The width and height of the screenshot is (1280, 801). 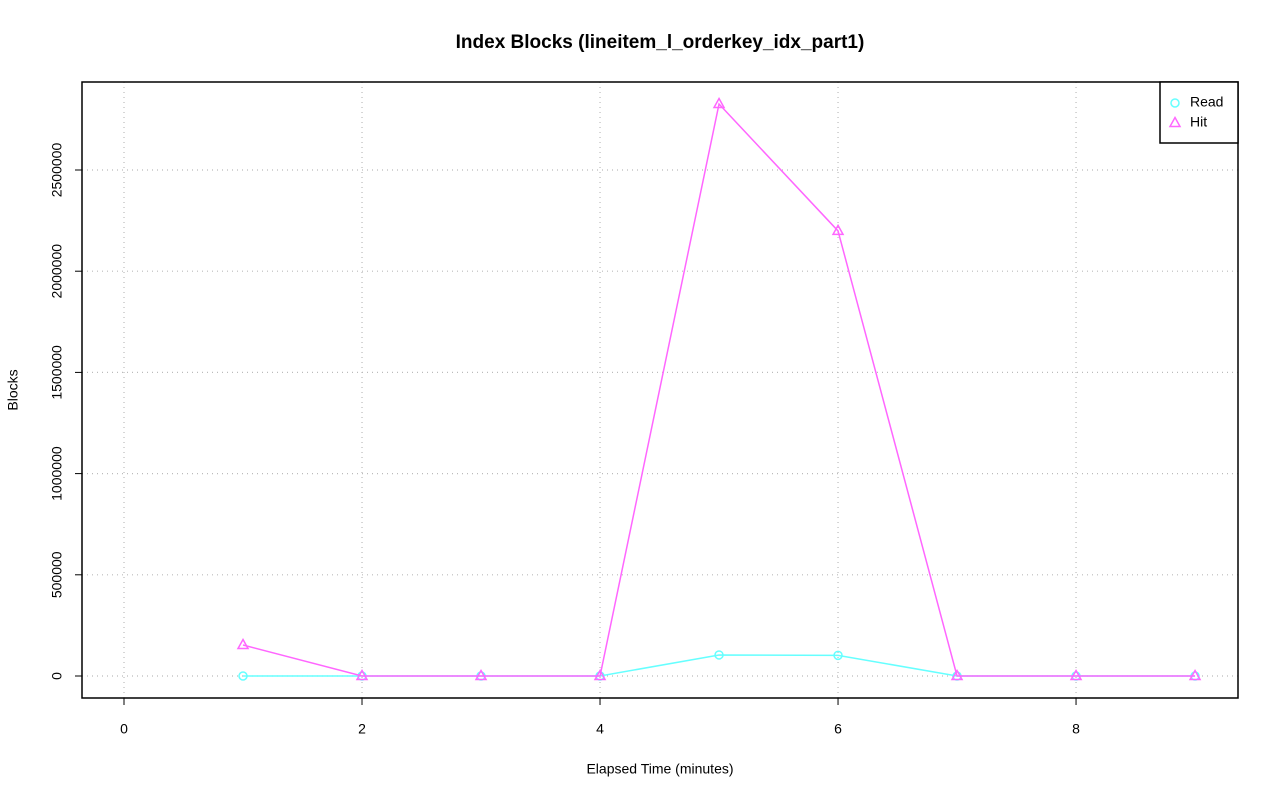 I want to click on x-tick-label: 8, so click(x=1076, y=729).